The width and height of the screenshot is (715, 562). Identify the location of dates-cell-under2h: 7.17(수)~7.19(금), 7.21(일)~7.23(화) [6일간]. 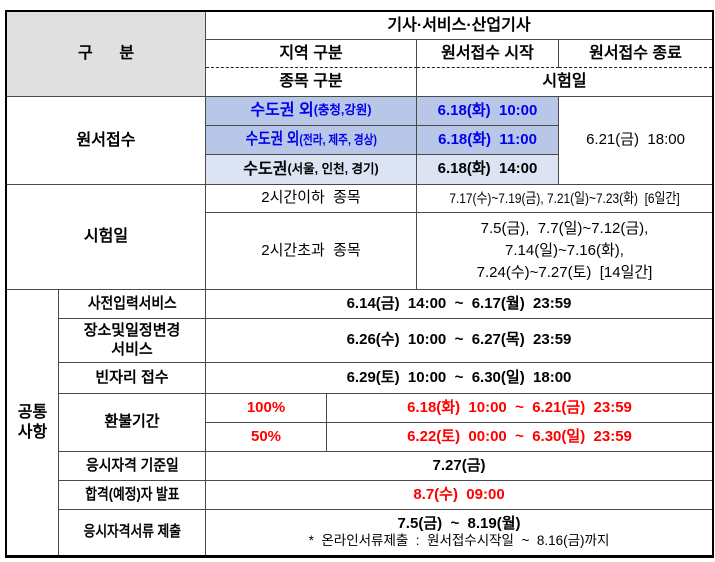
(564, 199).